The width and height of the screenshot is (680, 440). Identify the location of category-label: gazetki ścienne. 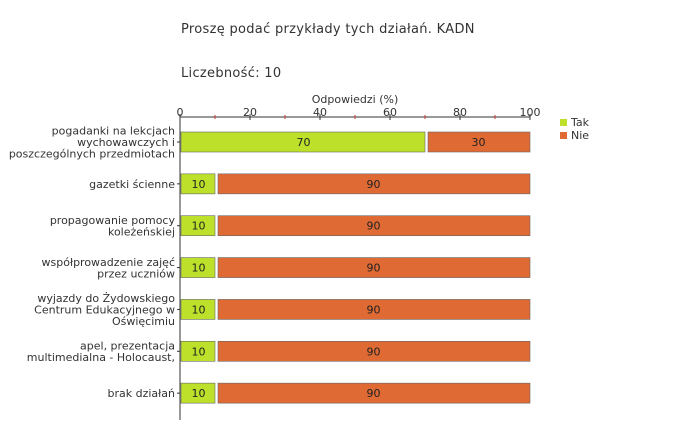
(132, 184).